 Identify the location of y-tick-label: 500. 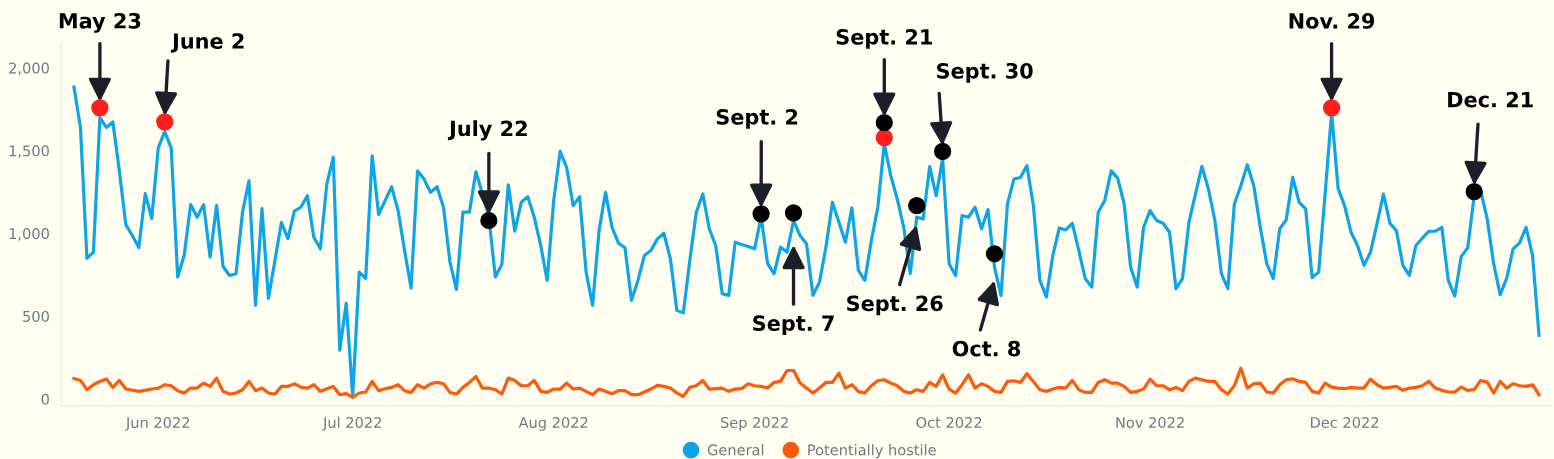
(36, 316).